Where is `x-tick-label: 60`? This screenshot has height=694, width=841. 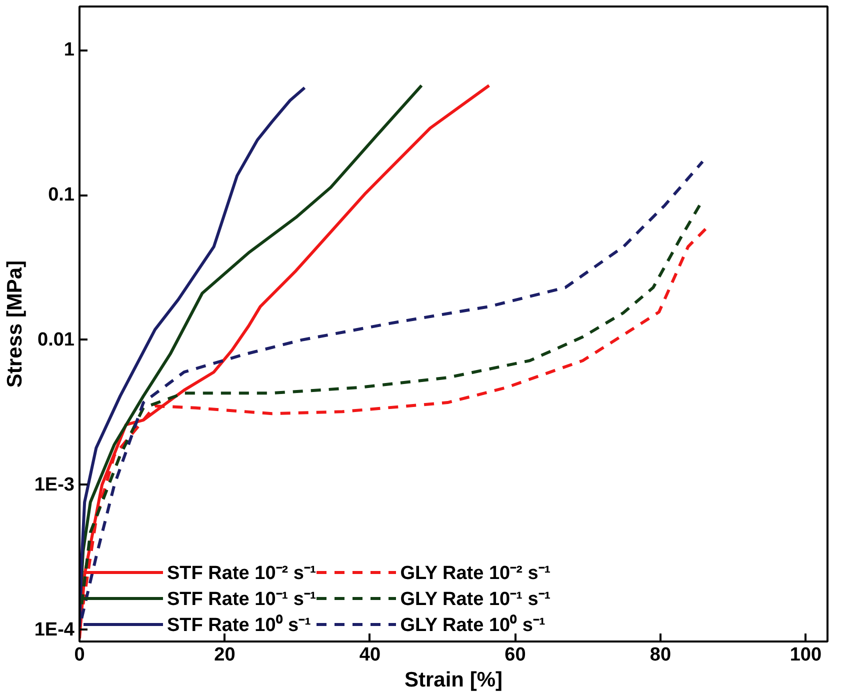 x-tick-label: 60 is located at coordinates (515, 655).